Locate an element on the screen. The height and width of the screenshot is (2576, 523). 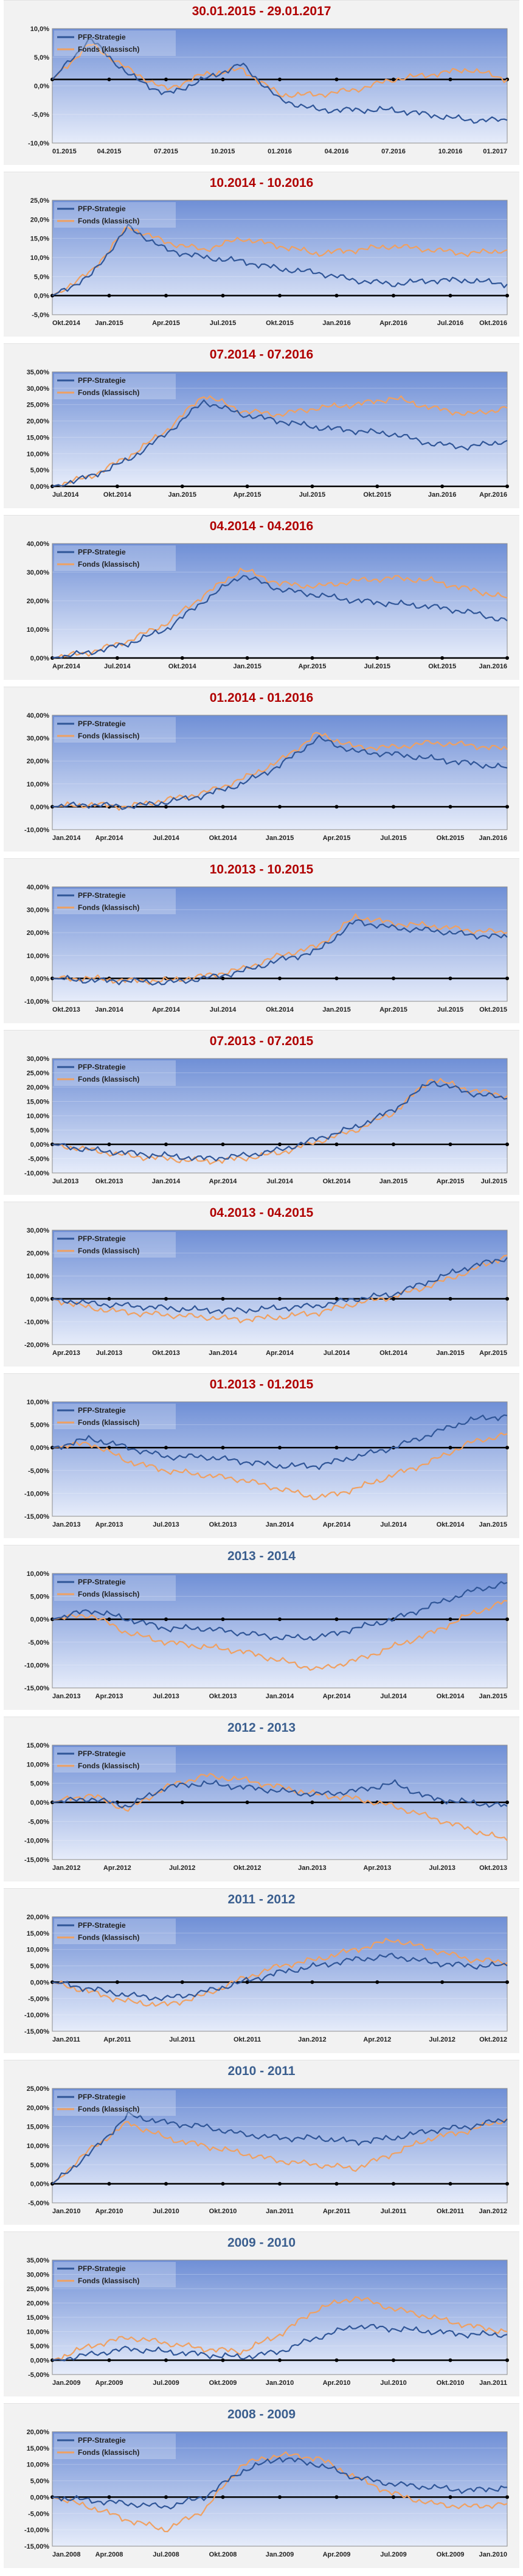
x-tick-label: Jan.2011 is located at coordinates (280, 2211).